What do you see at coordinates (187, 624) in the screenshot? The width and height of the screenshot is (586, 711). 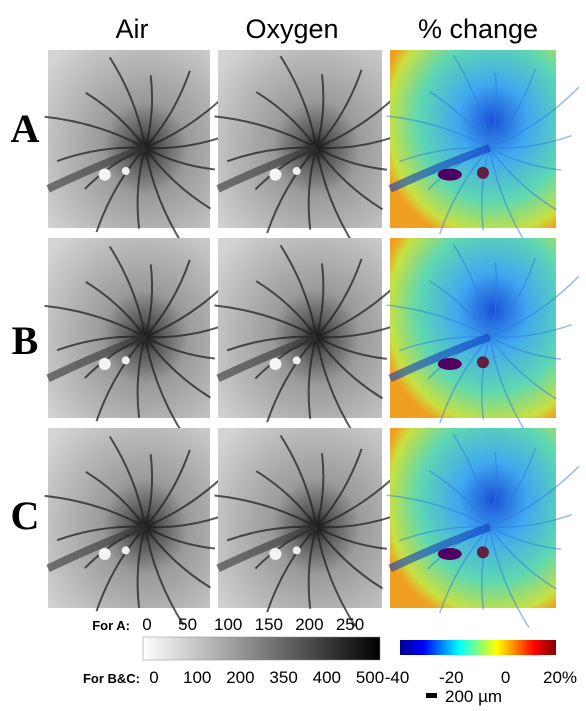 I see `tick-label: 50` at bounding box center [187, 624].